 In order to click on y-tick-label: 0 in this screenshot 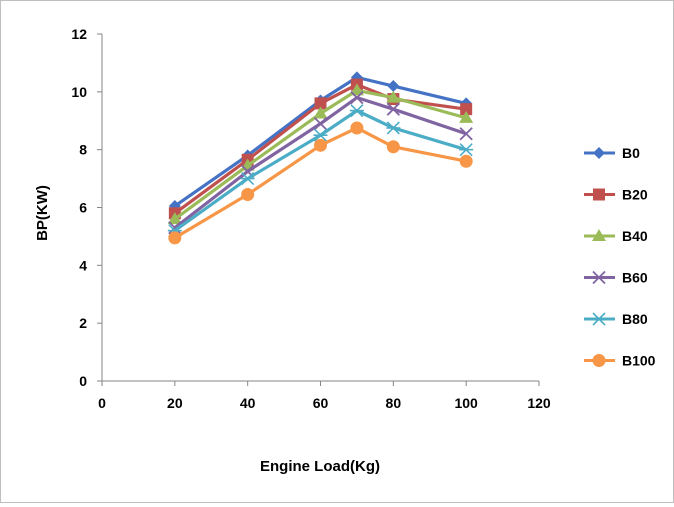, I will do `click(83, 381)`.